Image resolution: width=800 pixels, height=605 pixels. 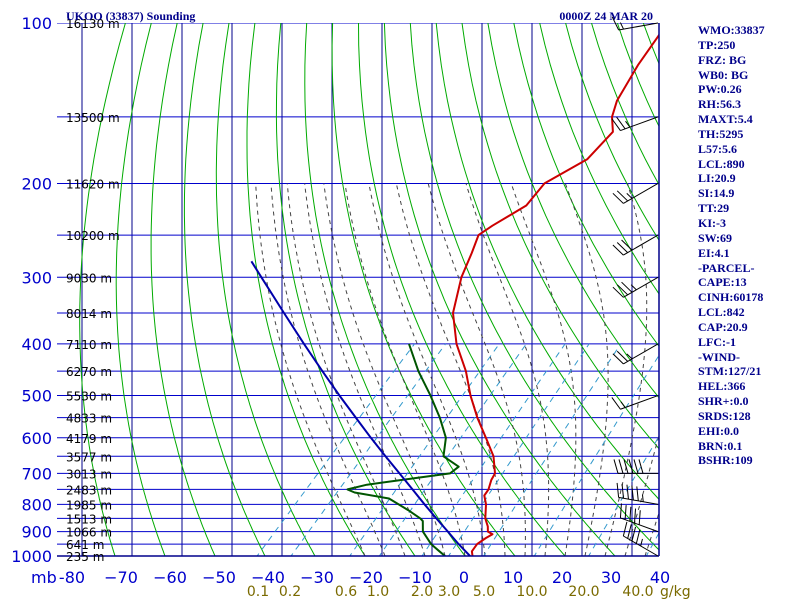 What do you see at coordinates (89, 397) in the screenshot?
I see `height-tick-label: 5530 m` at bounding box center [89, 397].